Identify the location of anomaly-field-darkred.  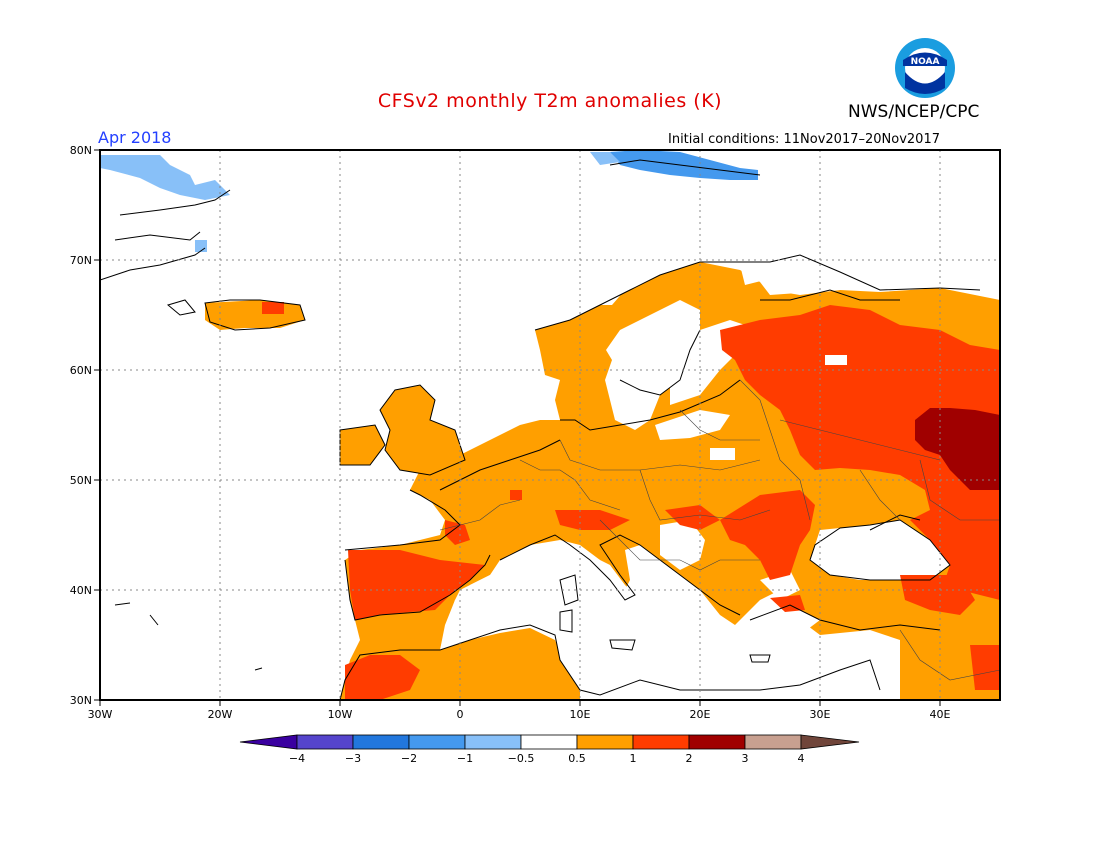
(957, 449).